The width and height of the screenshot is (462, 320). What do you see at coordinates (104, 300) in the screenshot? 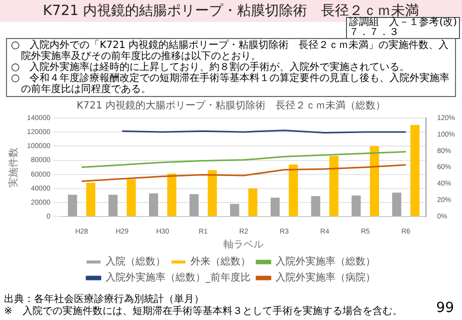
I see `source-note: 出典：各年社会医療診療行為別統計（単月）` at bounding box center [104, 300].